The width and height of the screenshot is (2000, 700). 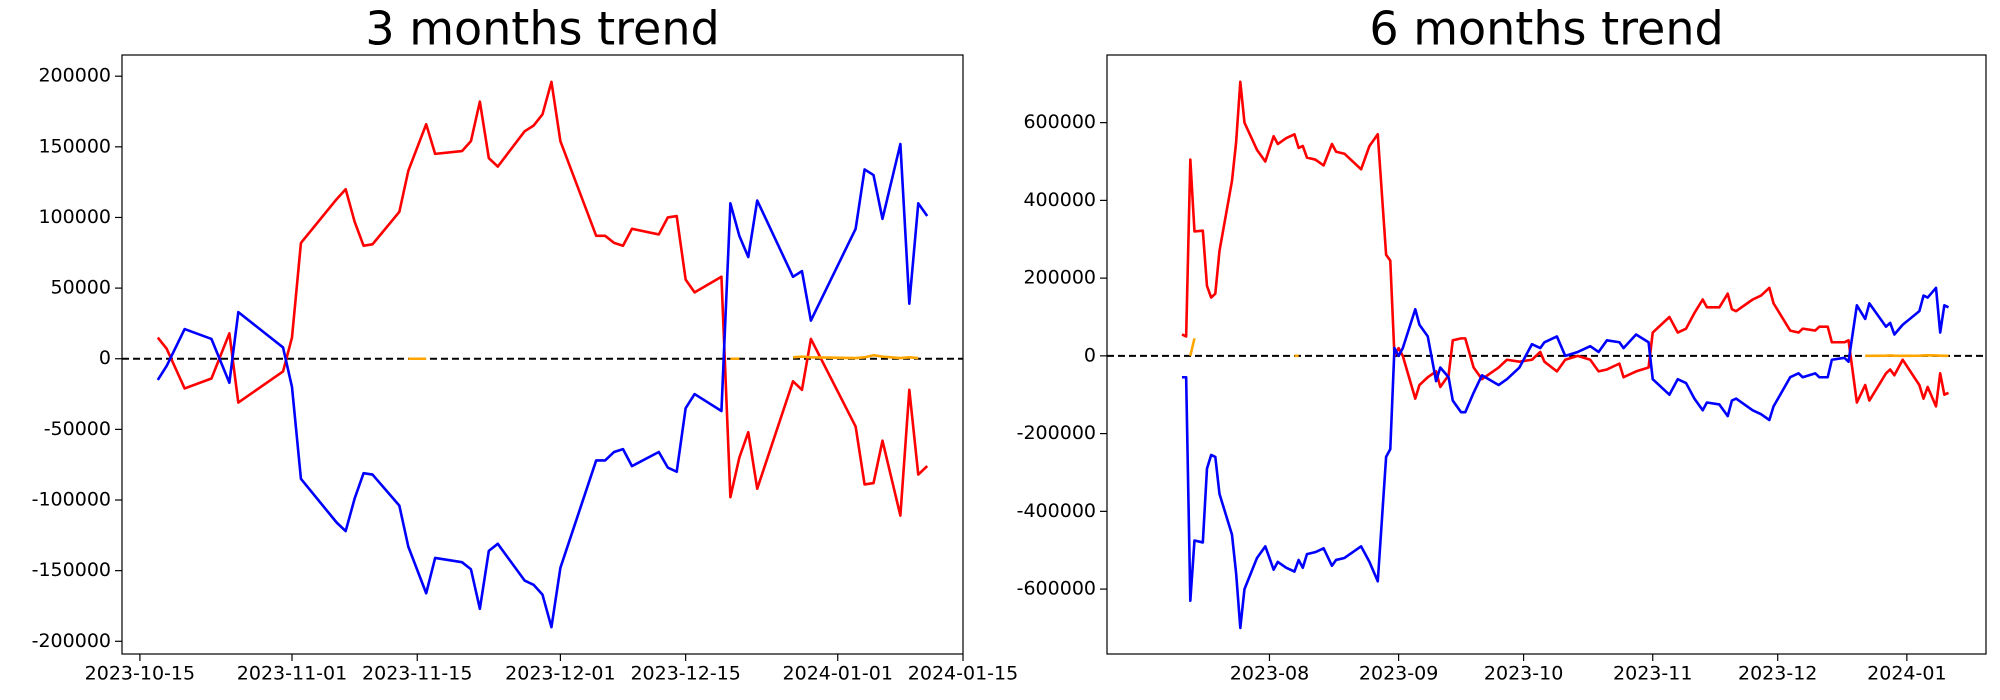 What do you see at coordinates (963, 674) in the screenshot?
I see `x-tick-label: 2024-01-15` at bounding box center [963, 674].